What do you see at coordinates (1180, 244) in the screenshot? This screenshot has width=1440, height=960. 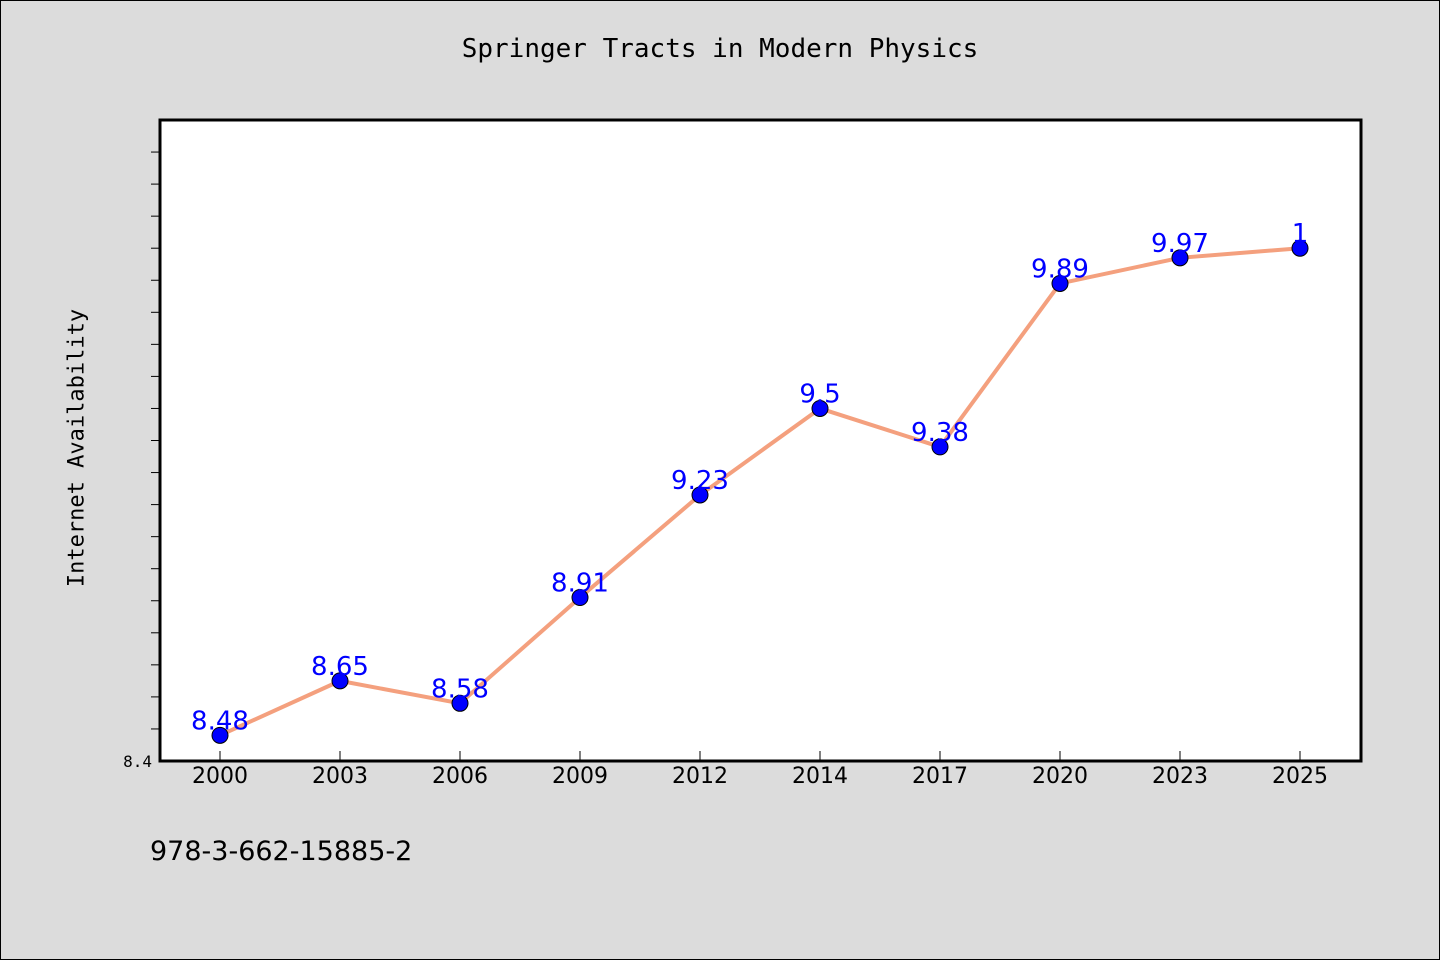 I see `data-label: 9.97` at bounding box center [1180, 244].